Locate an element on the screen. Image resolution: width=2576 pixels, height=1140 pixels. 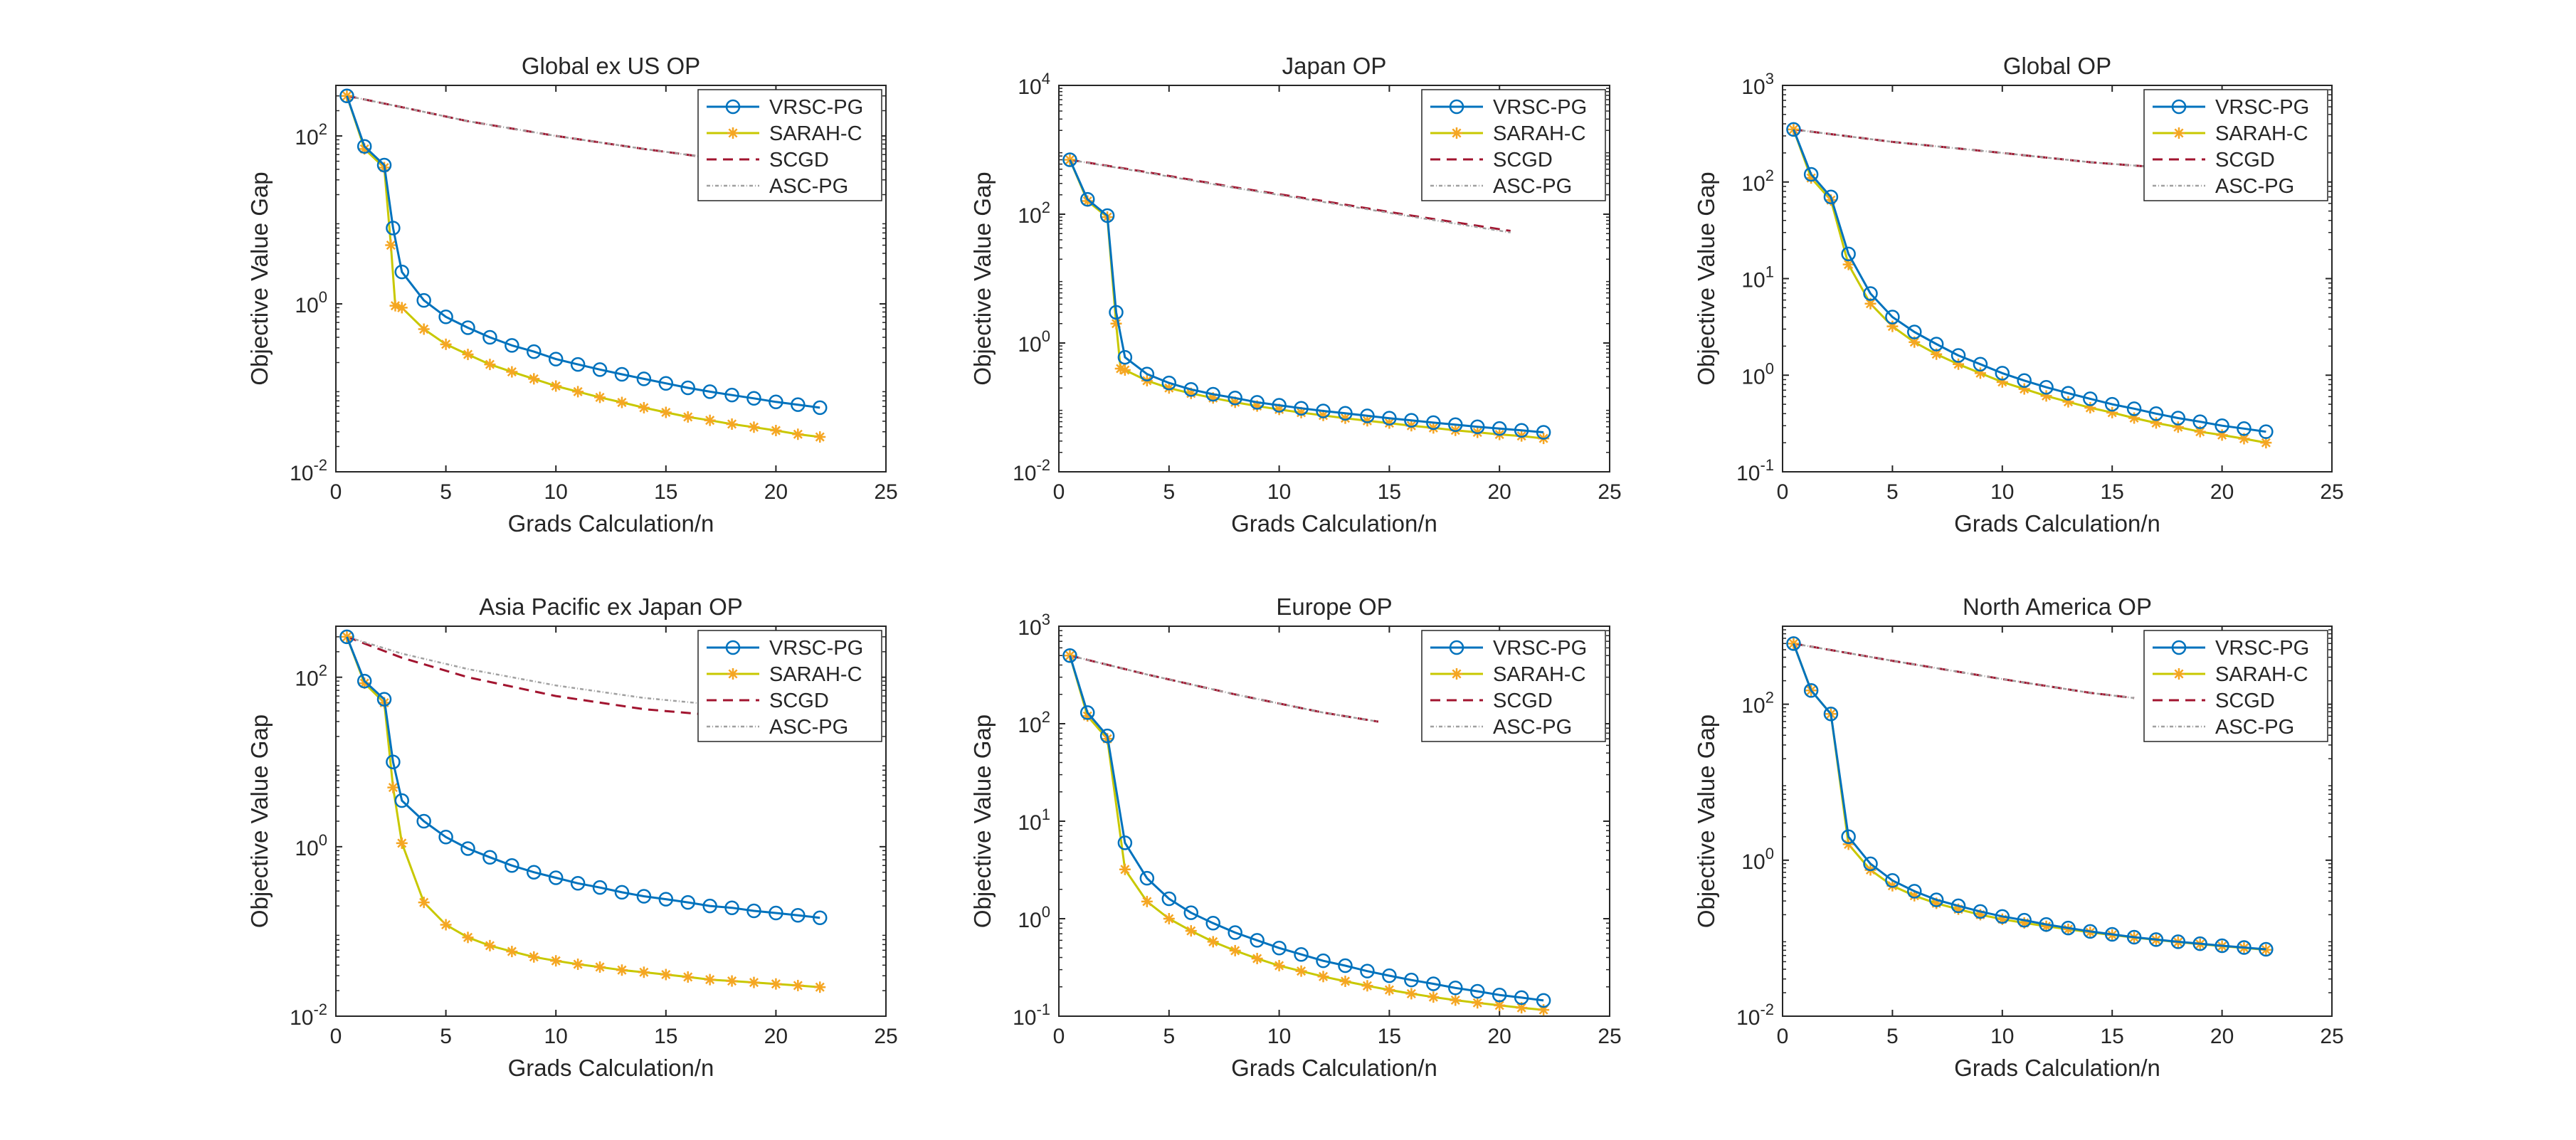
x-tick-label: 10 is located at coordinates (1279, 492).